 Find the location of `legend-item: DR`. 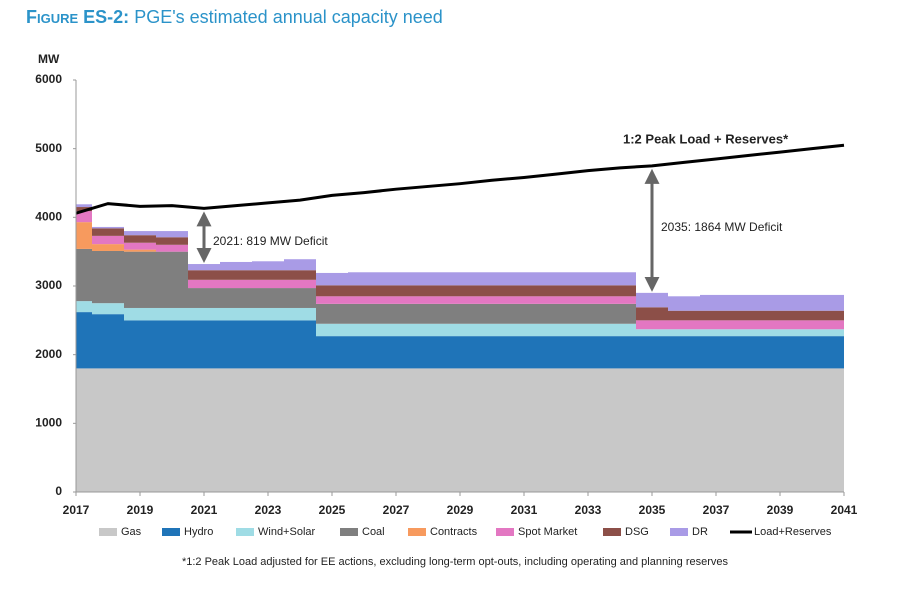

legend-item: DR is located at coordinates (689, 532).